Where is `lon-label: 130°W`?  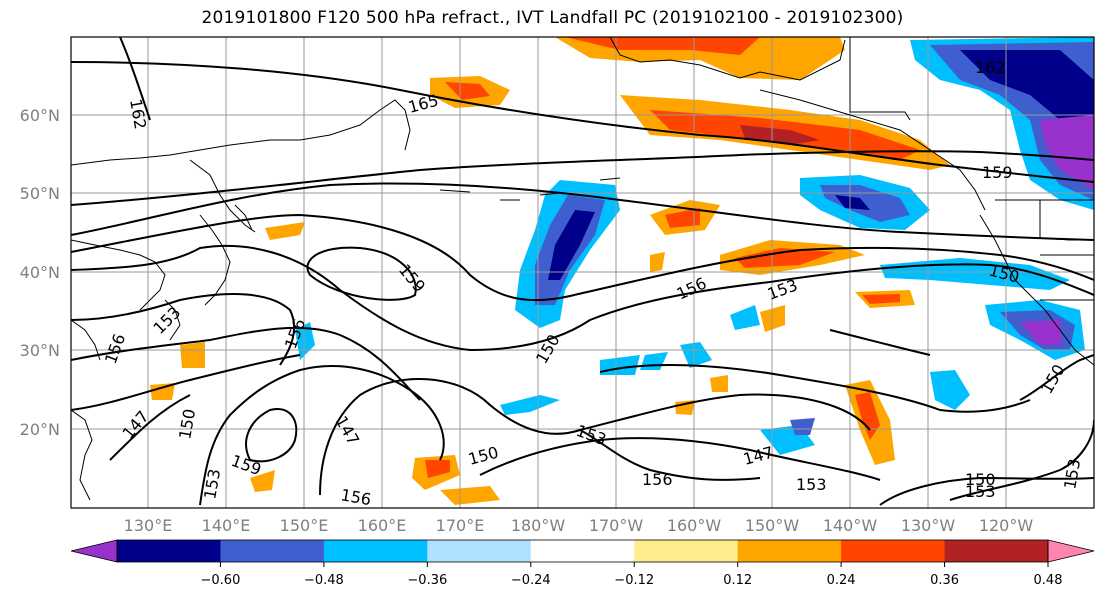
lon-label: 130°W is located at coordinates (928, 525).